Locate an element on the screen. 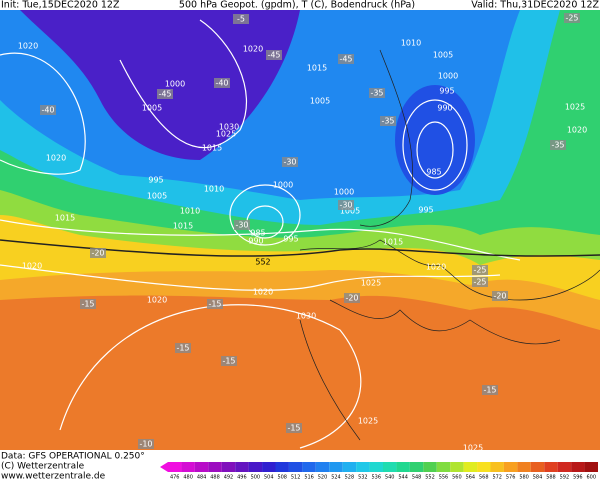  colorbar-label: 484 is located at coordinates (202, 478).